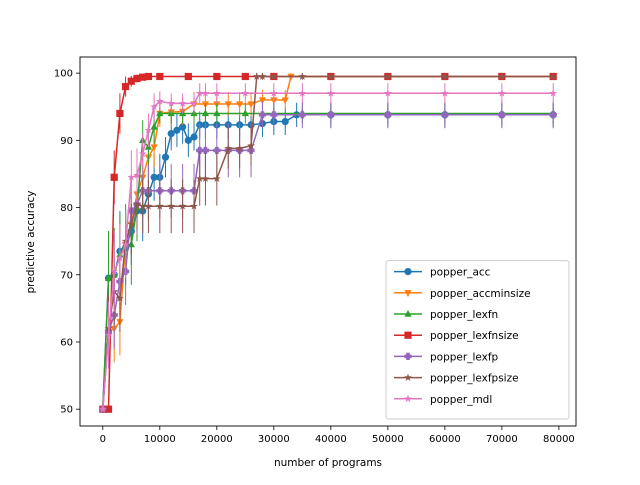 Image resolution: width=640 pixels, height=485 pixels. I want to click on legend-label: popper_acc, so click(460, 273).